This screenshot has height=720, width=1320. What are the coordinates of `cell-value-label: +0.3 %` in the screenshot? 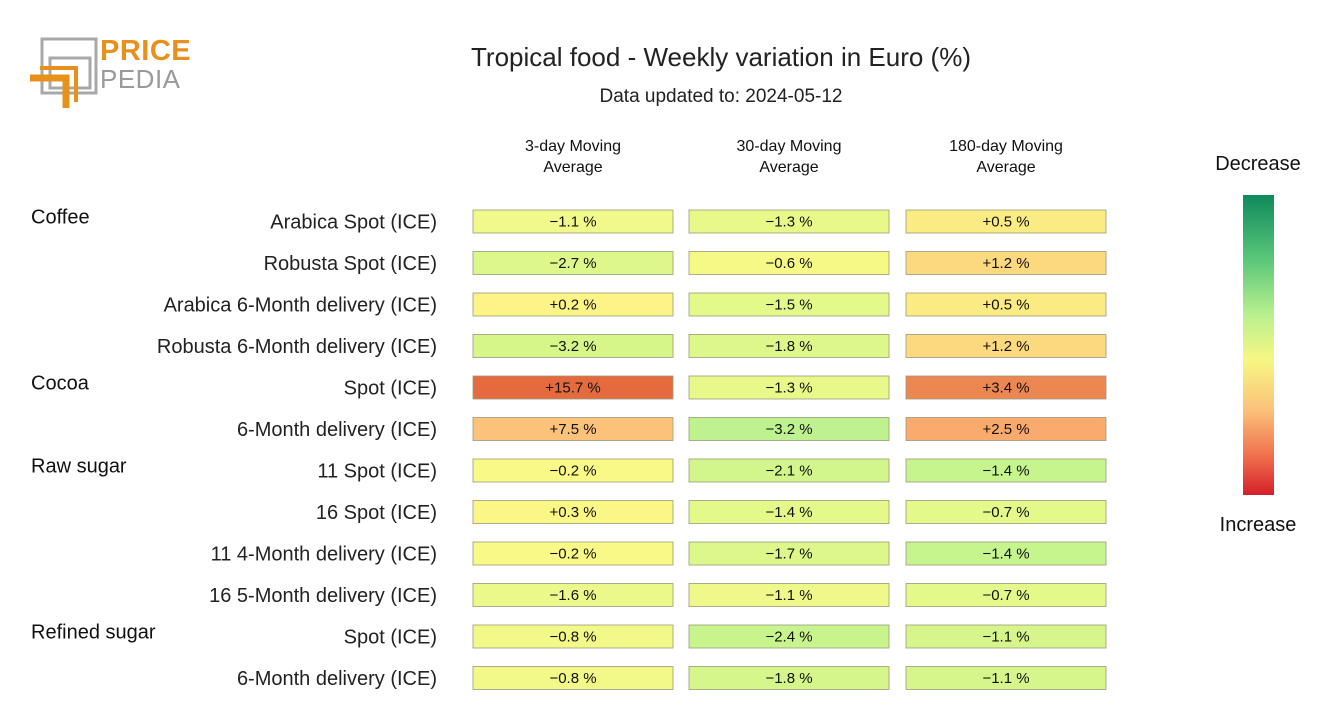 It's located at (572, 512).